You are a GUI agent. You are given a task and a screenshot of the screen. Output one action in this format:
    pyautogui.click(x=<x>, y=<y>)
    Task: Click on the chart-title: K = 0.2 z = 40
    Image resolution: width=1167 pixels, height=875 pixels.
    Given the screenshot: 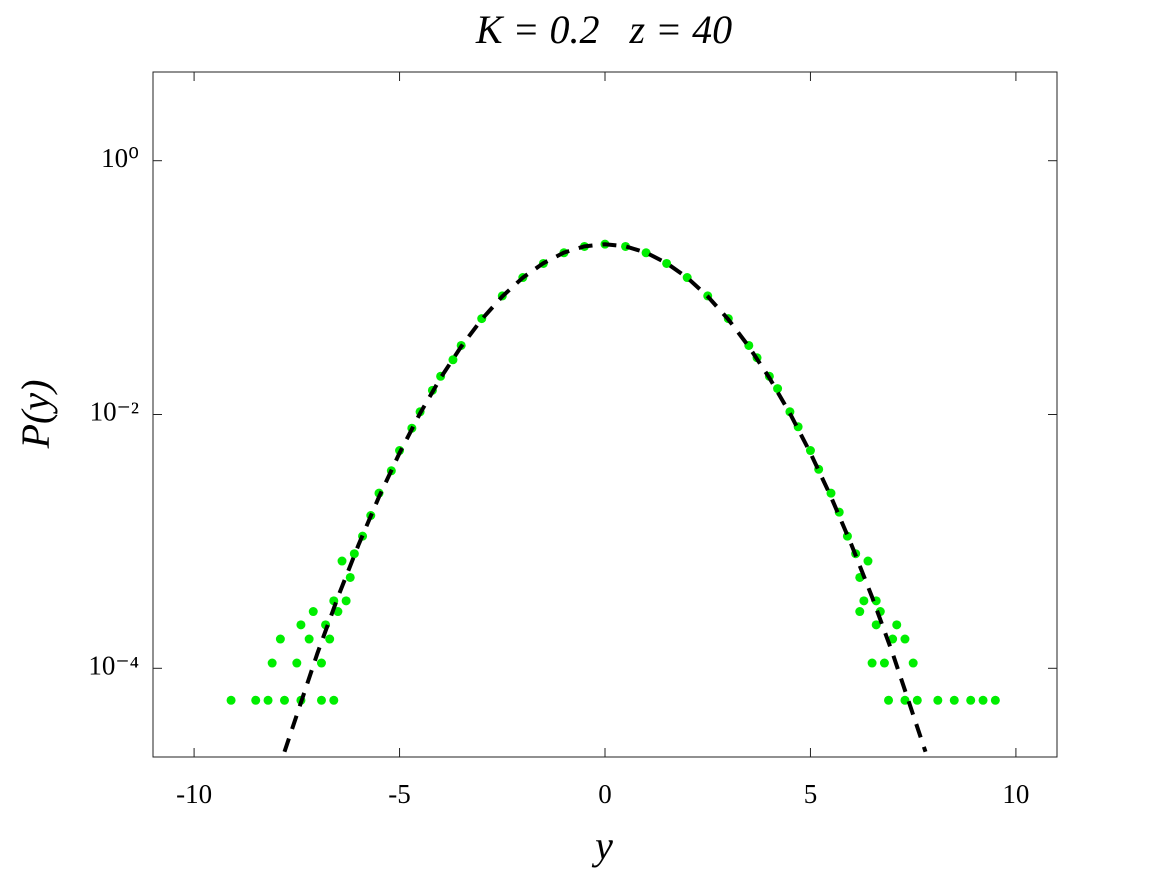 What is the action you would take?
    pyautogui.click(x=603, y=29)
    